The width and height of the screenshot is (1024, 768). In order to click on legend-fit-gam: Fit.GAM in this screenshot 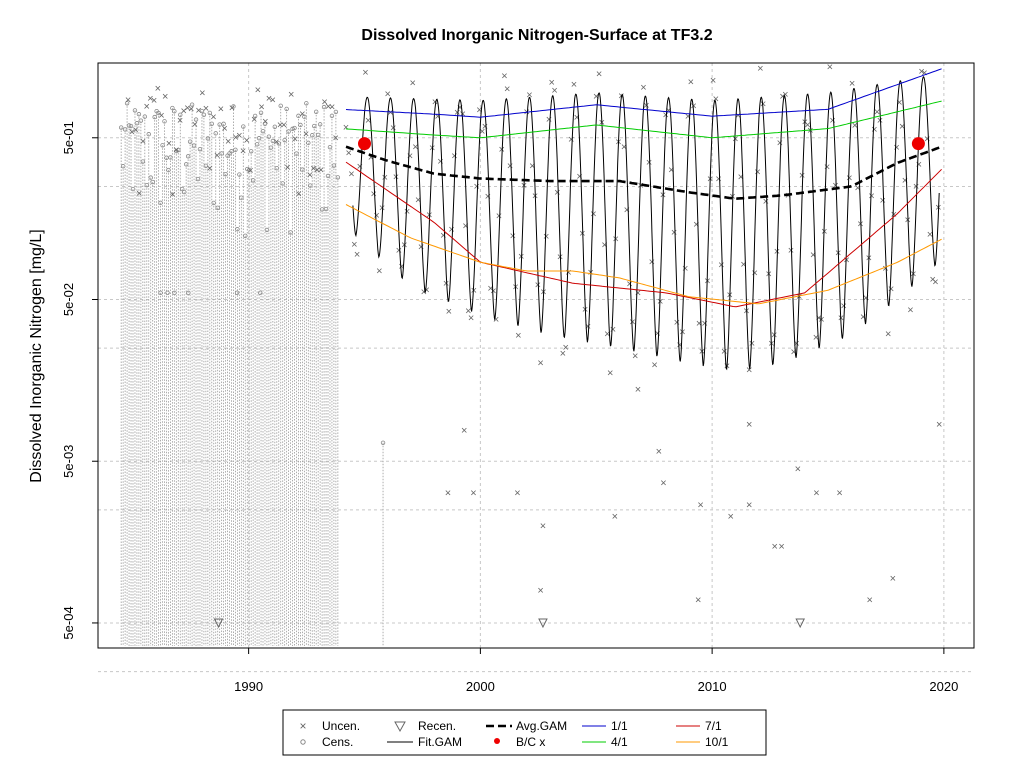, I will do `click(440, 742)`.